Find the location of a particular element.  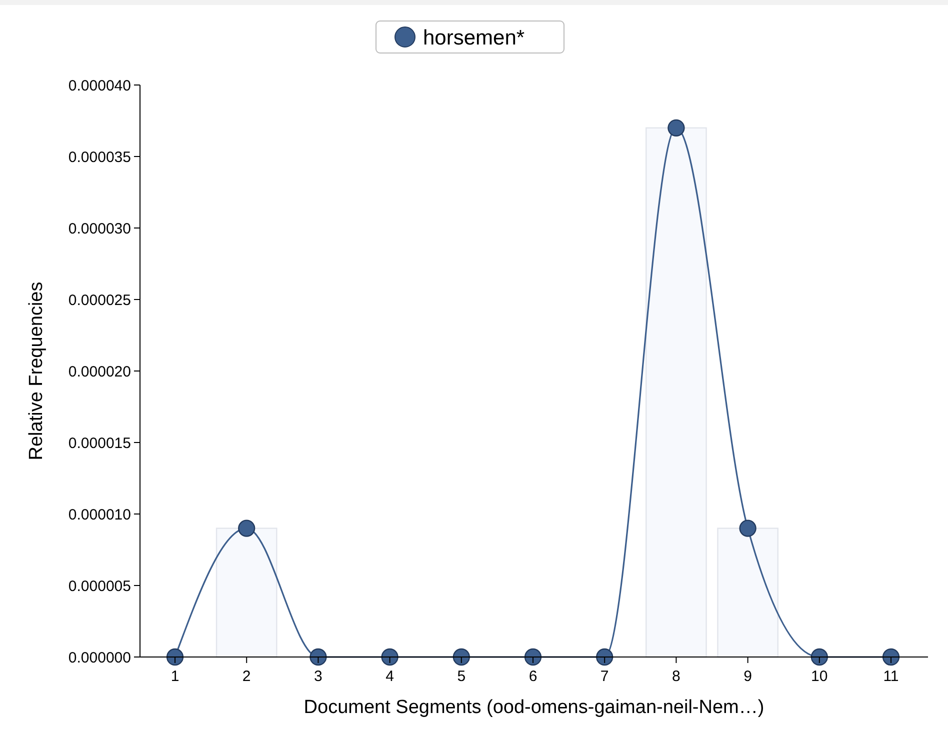

y-tick-label: 0.000000 is located at coordinates (99, 657).